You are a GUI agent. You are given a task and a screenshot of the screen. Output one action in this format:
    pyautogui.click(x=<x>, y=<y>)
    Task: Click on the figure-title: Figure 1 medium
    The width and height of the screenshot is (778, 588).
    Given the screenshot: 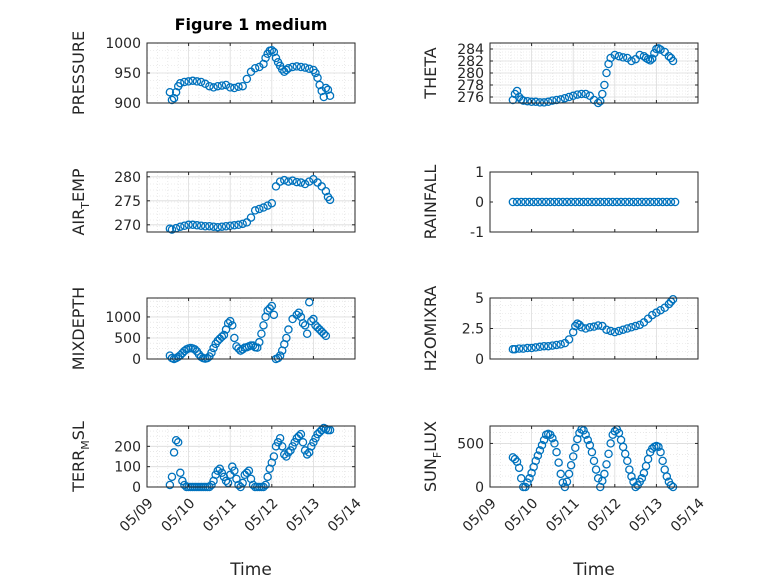 What is the action you would take?
    pyautogui.click(x=251, y=24)
    